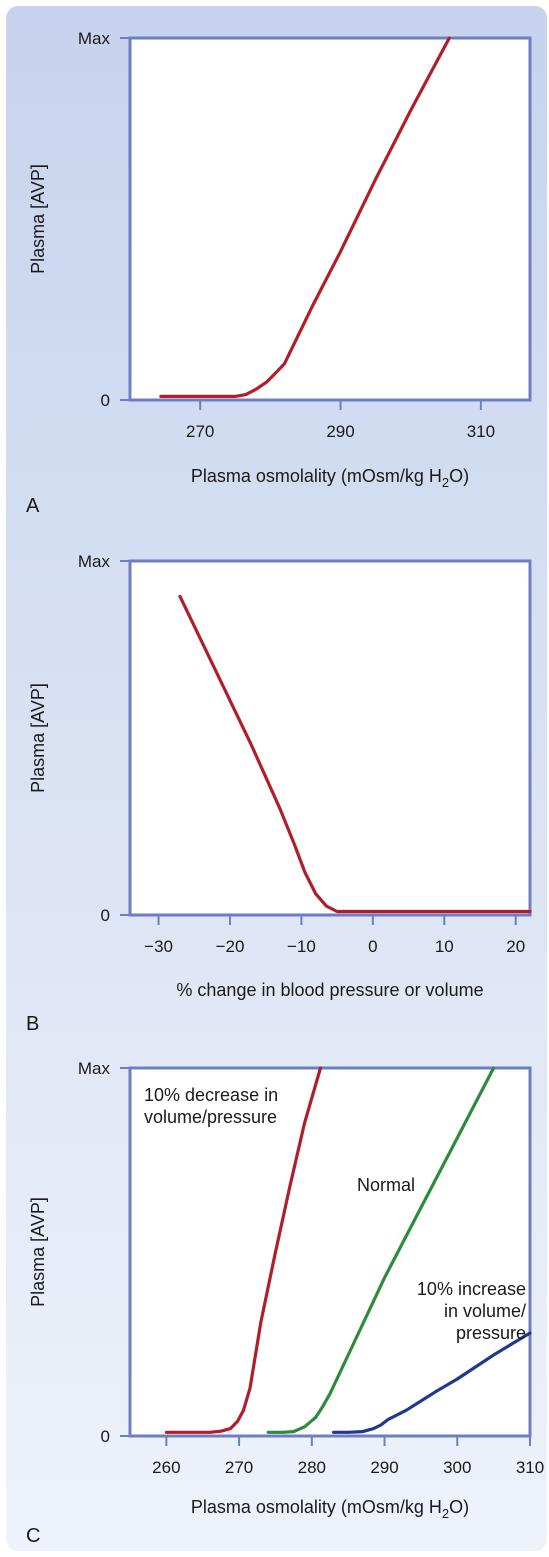 Image resolution: width=549 pixels, height=1557 pixels. What do you see at coordinates (211, 1106) in the screenshot?
I see `panel-c-series-1-annotation: 10% decrease in volume/pressure` at bounding box center [211, 1106].